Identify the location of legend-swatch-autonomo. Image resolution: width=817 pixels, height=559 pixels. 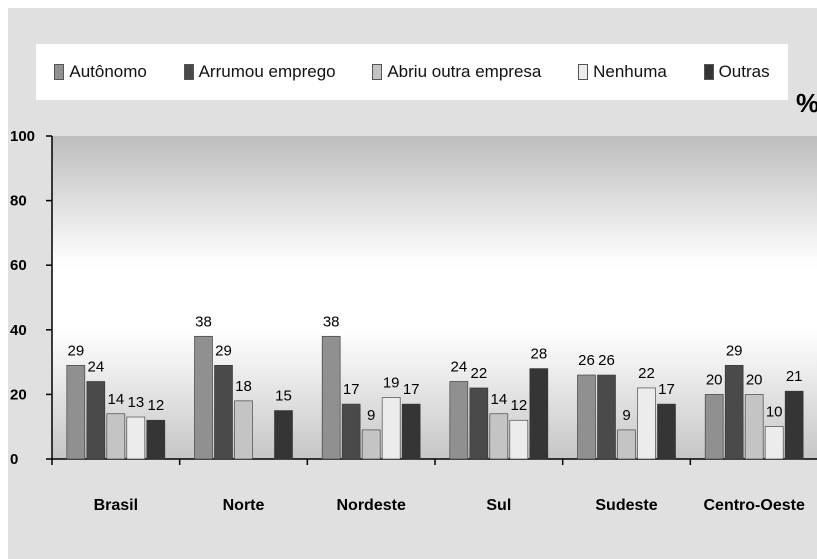
(59, 72).